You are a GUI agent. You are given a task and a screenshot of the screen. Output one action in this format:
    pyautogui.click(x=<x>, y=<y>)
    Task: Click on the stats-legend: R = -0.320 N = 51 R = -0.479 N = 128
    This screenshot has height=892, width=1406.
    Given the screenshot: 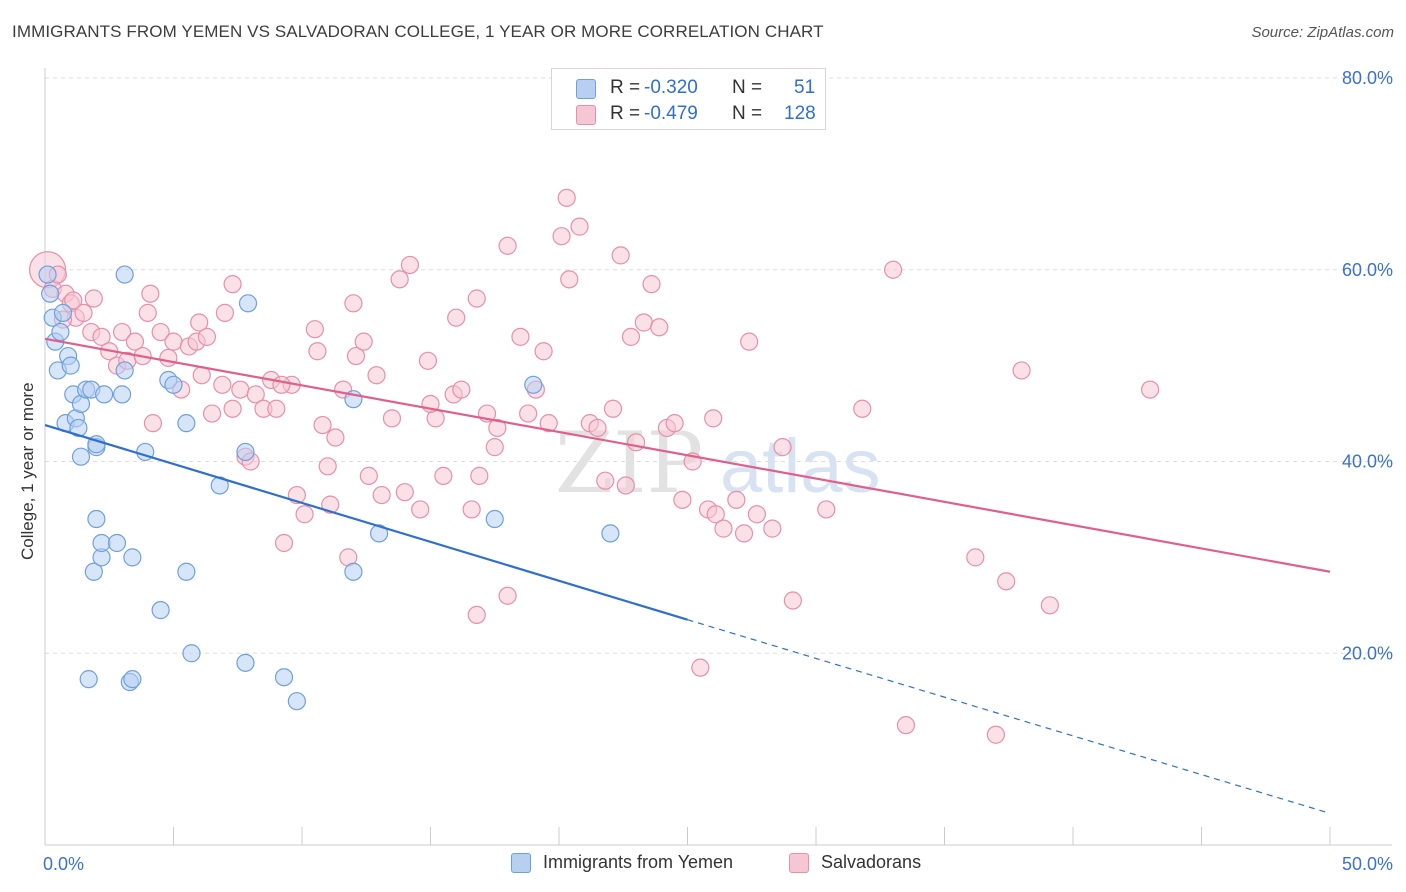 What is the action you would take?
    pyautogui.click(x=688, y=99)
    